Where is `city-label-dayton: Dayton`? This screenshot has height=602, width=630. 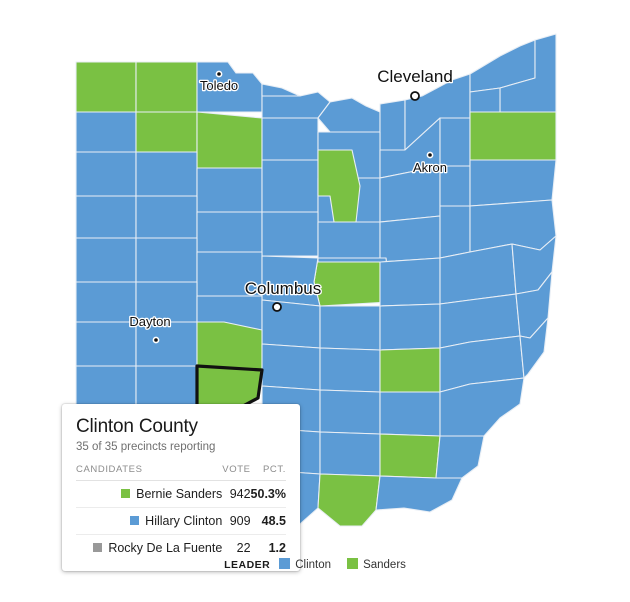
city-label-dayton: Dayton is located at coordinates (149, 321).